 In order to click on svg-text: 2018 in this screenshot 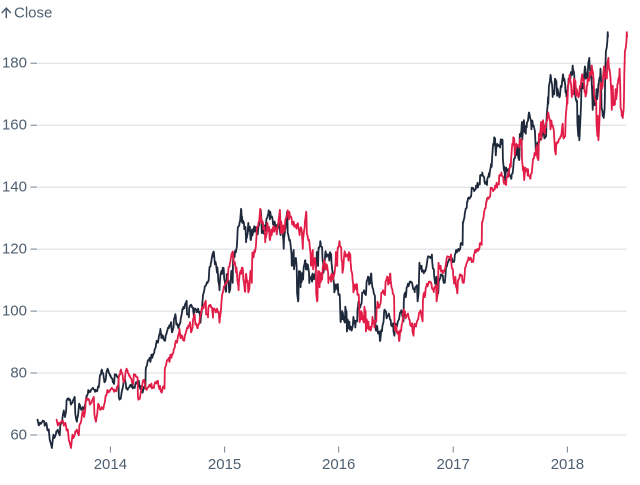, I will do `click(567, 464)`.